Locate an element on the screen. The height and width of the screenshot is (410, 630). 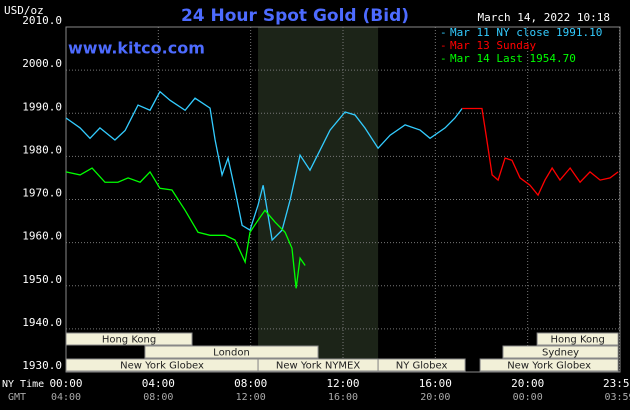
y-tick-label: 1980.0 is located at coordinates (42, 149).